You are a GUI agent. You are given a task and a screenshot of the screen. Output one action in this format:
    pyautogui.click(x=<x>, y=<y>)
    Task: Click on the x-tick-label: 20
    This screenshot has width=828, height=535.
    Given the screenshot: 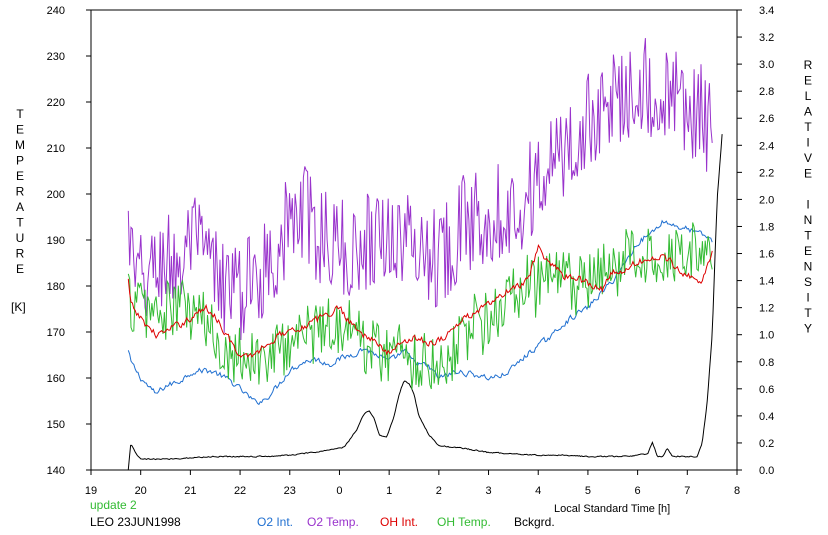 What is the action you would take?
    pyautogui.click(x=141, y=491)
    